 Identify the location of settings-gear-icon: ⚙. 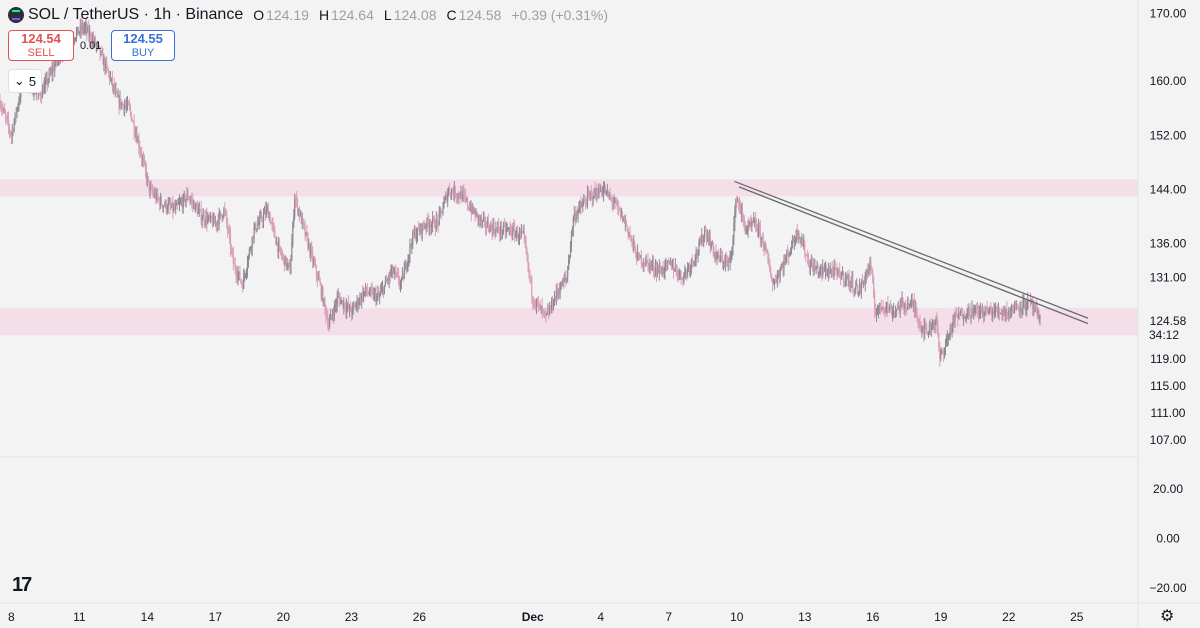
(1167, 616).